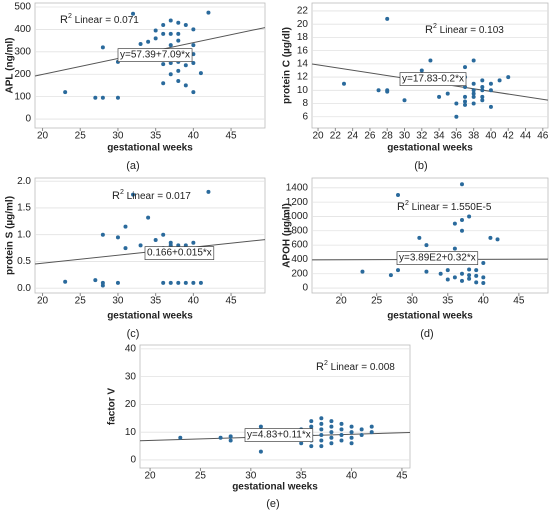 This screenshot has width=550, height=512. Describe the element at coordinates (112, 407) in the screenshot. I see `y-axis-label: factor V` at that location.